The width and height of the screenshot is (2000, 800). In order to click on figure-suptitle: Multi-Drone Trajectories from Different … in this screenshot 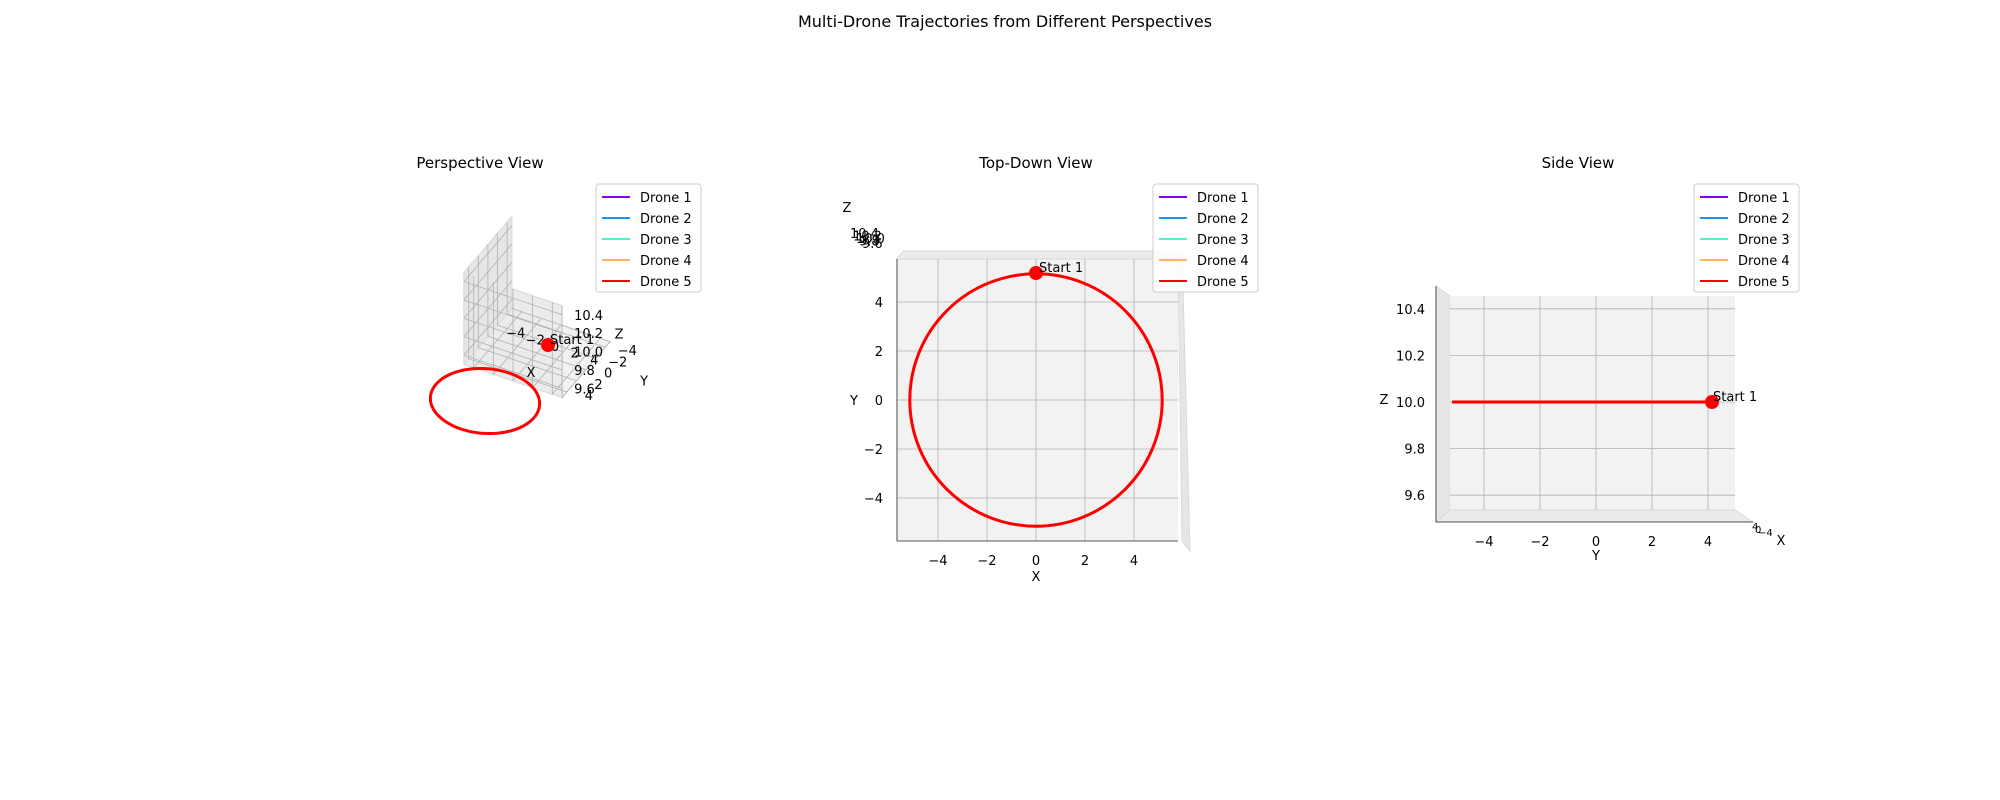, I will do `click(1005, 21)`.